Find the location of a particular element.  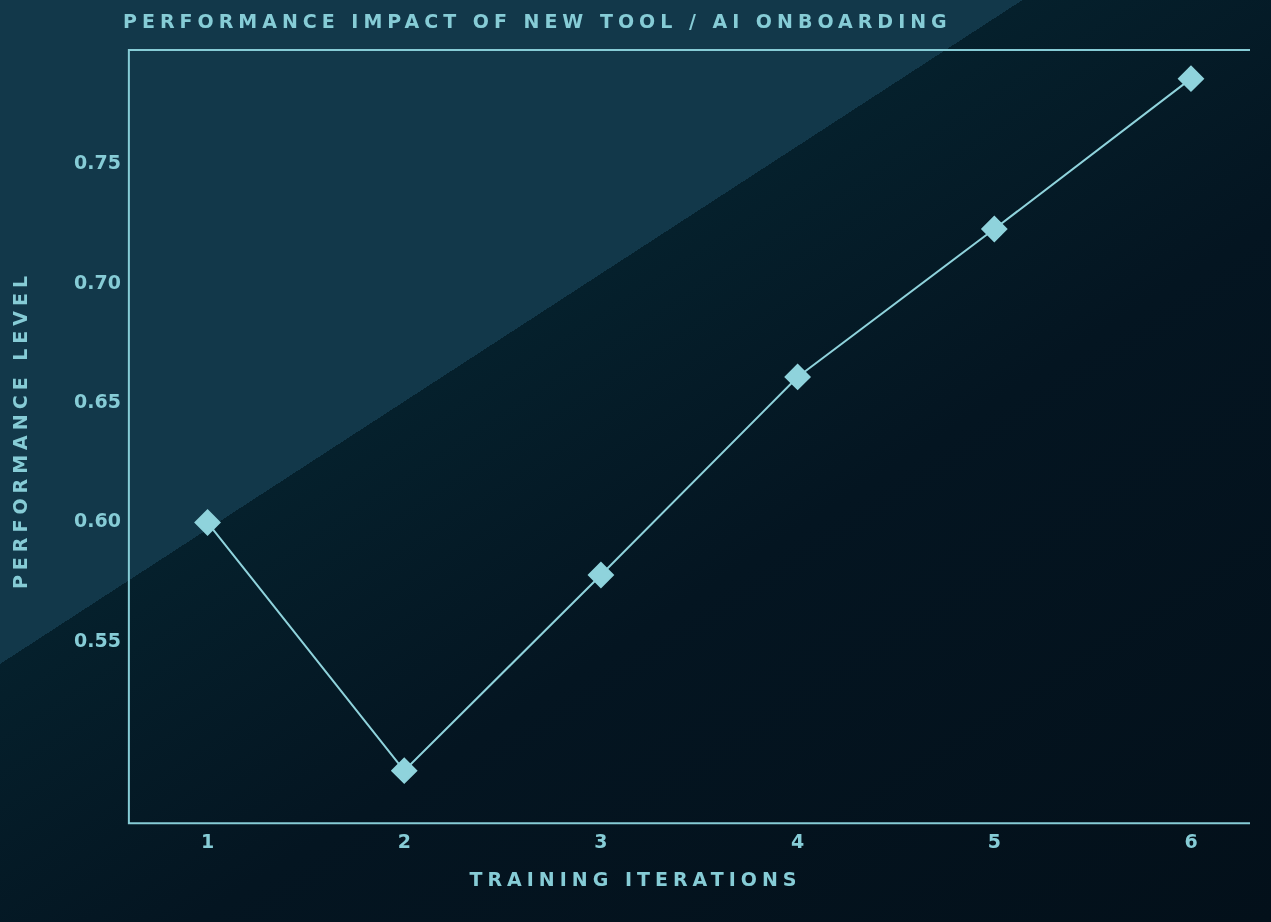

x-axis-title: TRAINING ITERATIONS is located at coordinates (635, 879).